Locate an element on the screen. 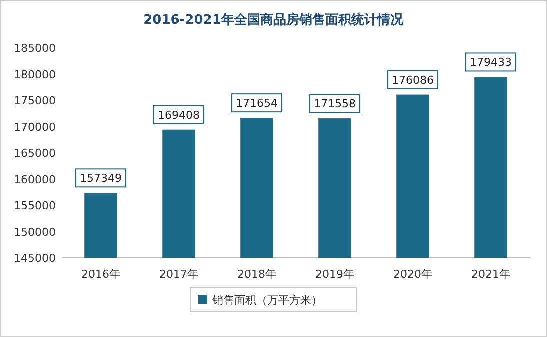  y-tick-label: 175000 is located at coordinates (35, 101).